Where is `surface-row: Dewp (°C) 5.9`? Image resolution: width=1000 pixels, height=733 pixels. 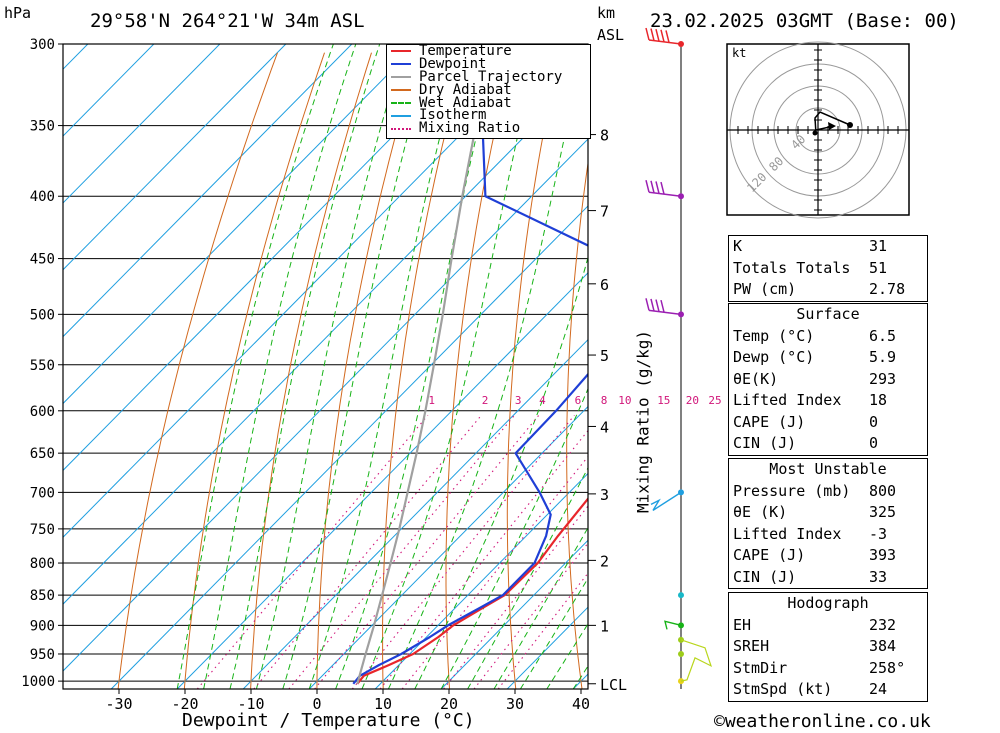 surface-row: Dewp (°C) 5.9 is located at coordinates (828, 358).